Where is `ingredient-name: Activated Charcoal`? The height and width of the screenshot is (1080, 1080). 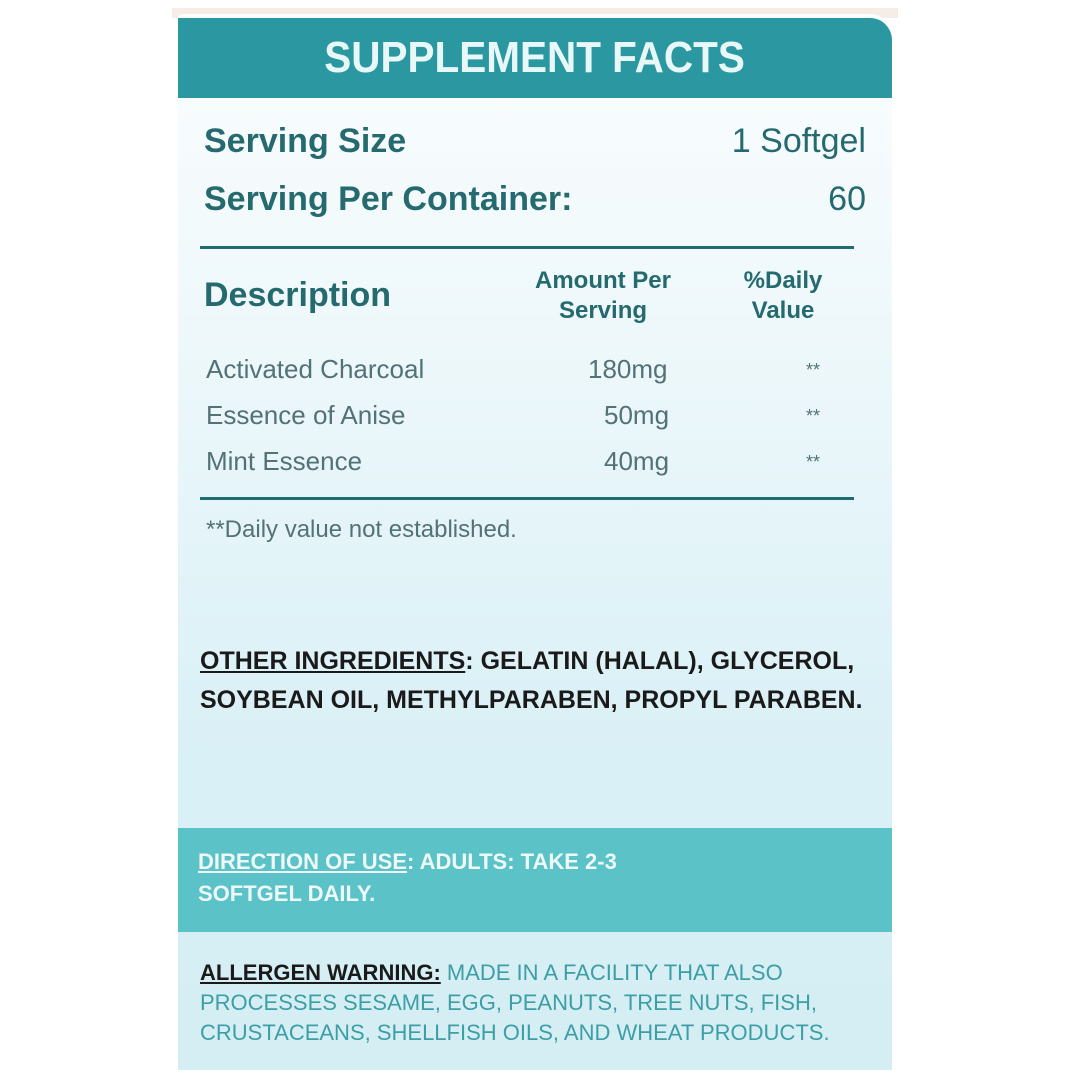
ingredient-name: Activated Charcoal is located at coordinates (315, 369).